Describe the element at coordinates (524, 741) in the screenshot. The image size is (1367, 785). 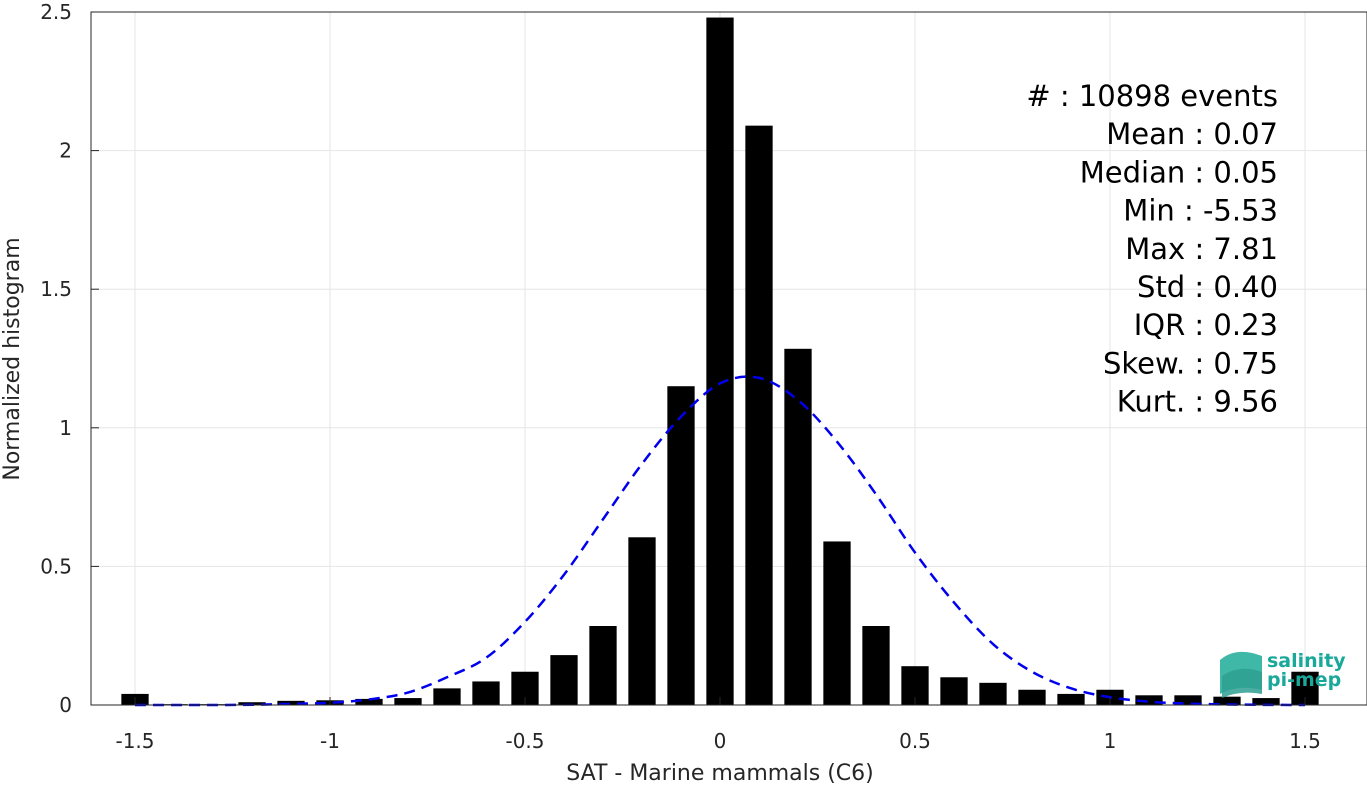
I see `x-tick-label: -0.5` at that location.